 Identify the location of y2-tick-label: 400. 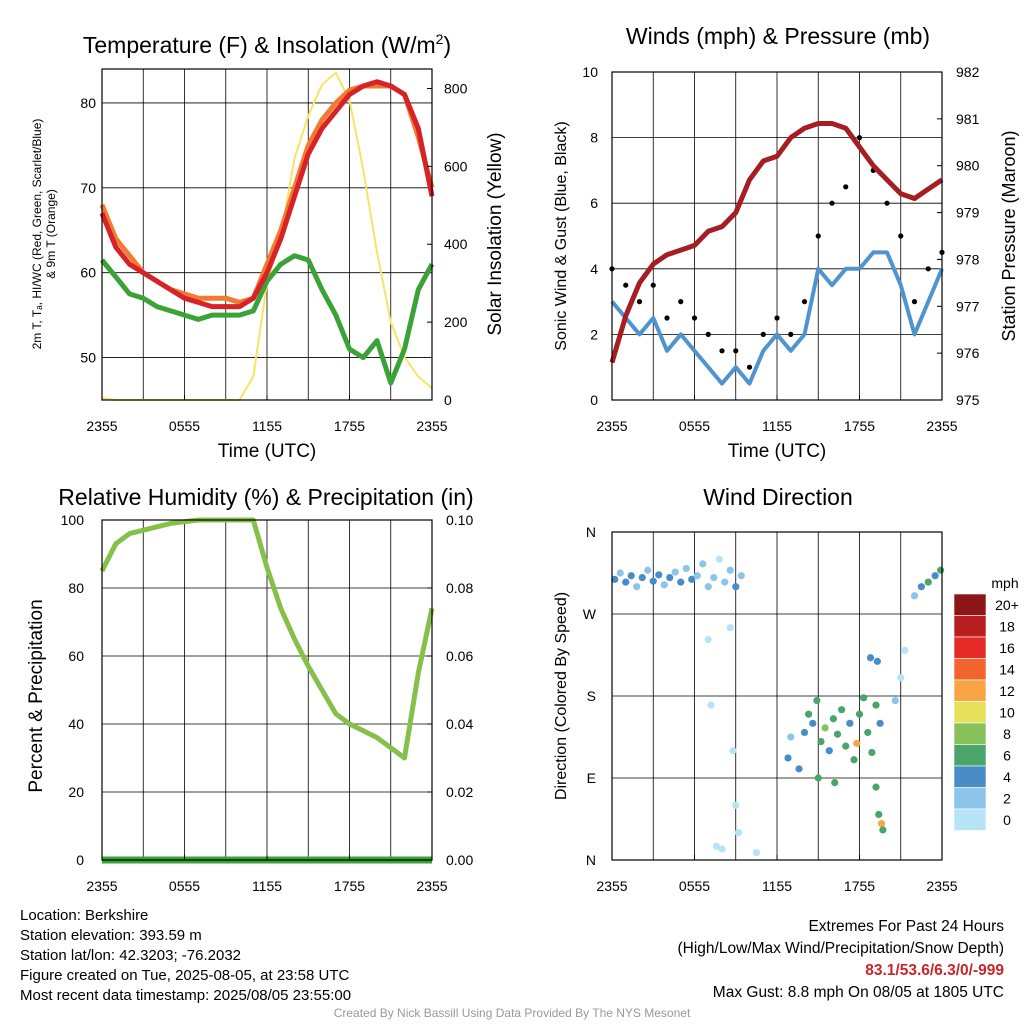
(456, 244).